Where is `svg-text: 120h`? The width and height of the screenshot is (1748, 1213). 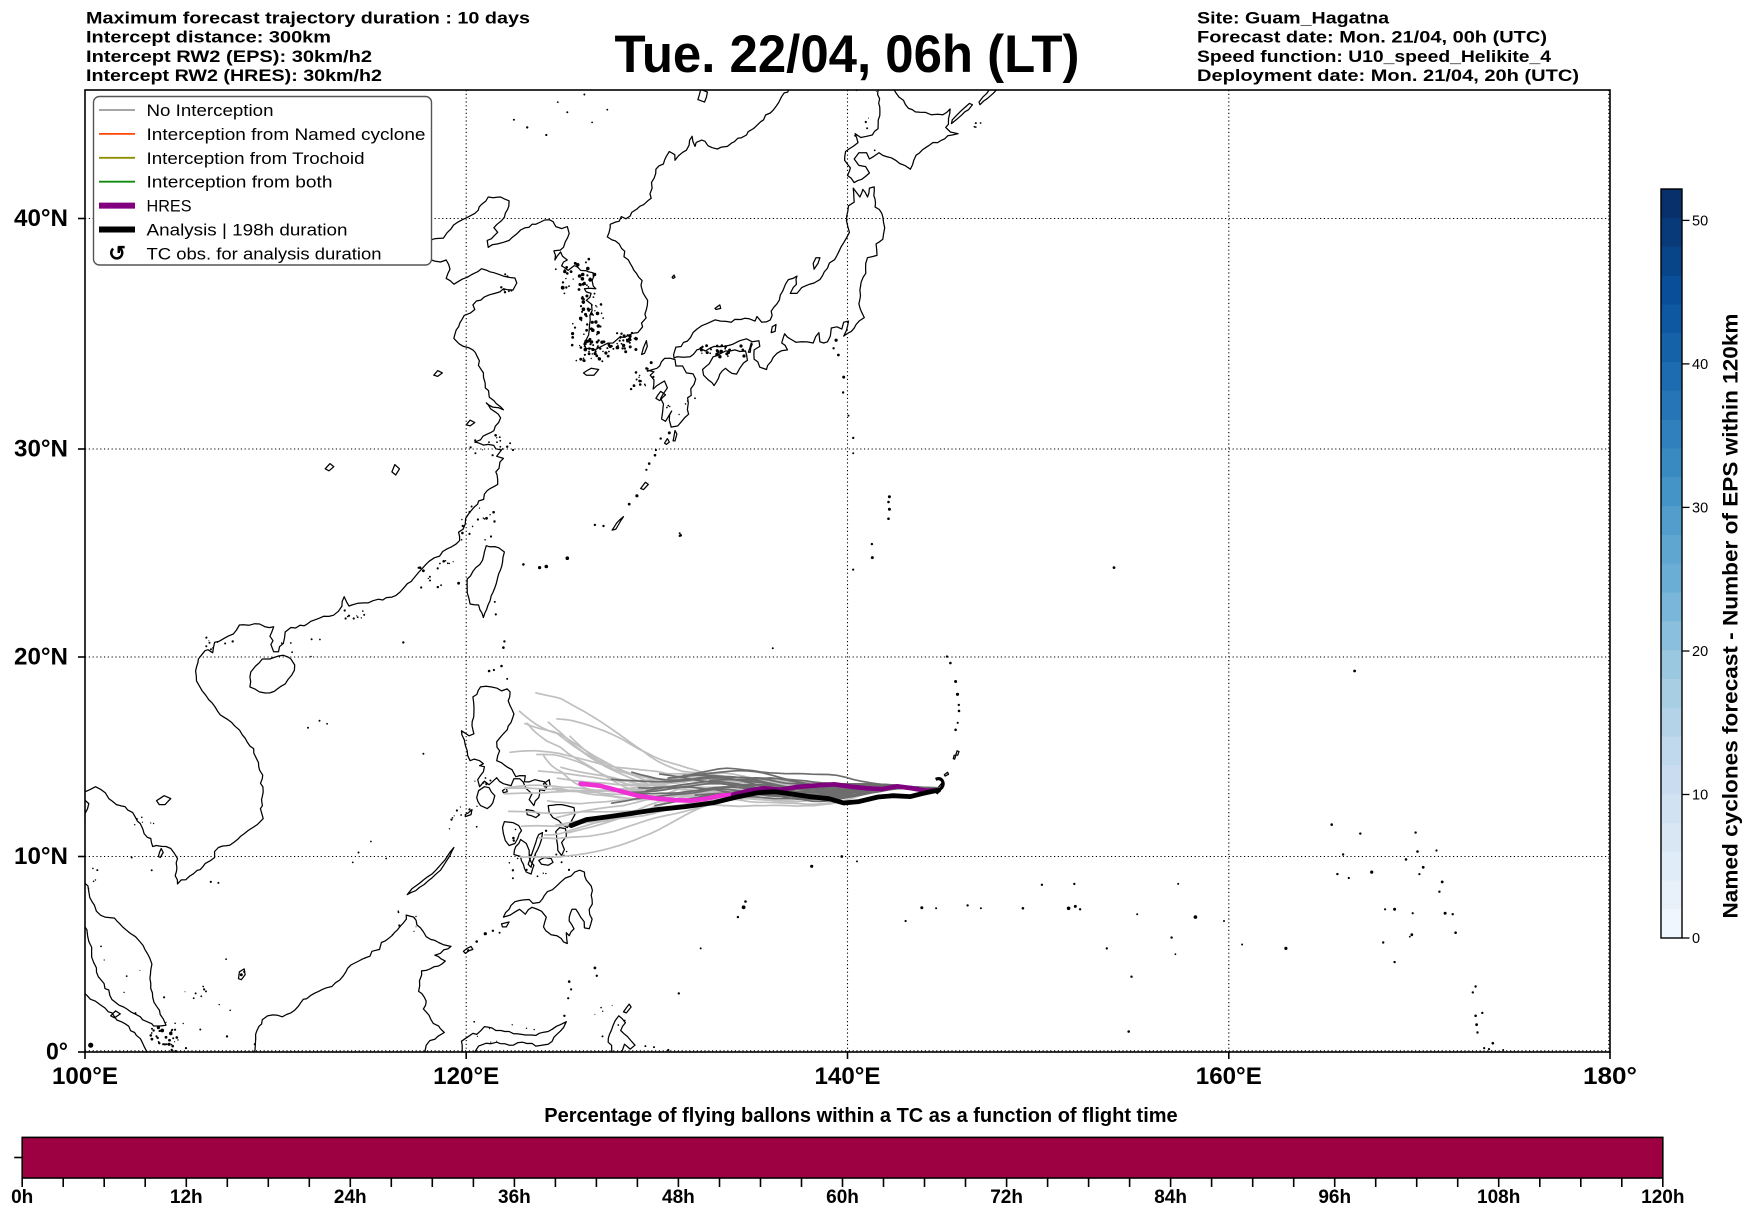 svg-text: 120h is located at coordinates (1662, 1197).